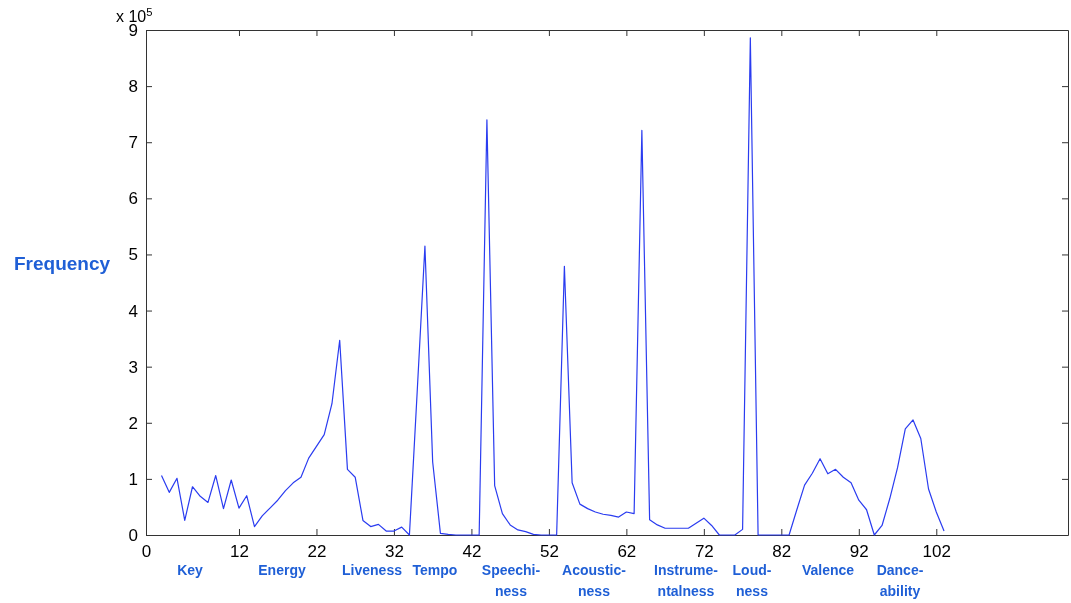  Describe the element at coordinates (133, 311) in the screenshot. I see `y-tick-label: 4` at that location.